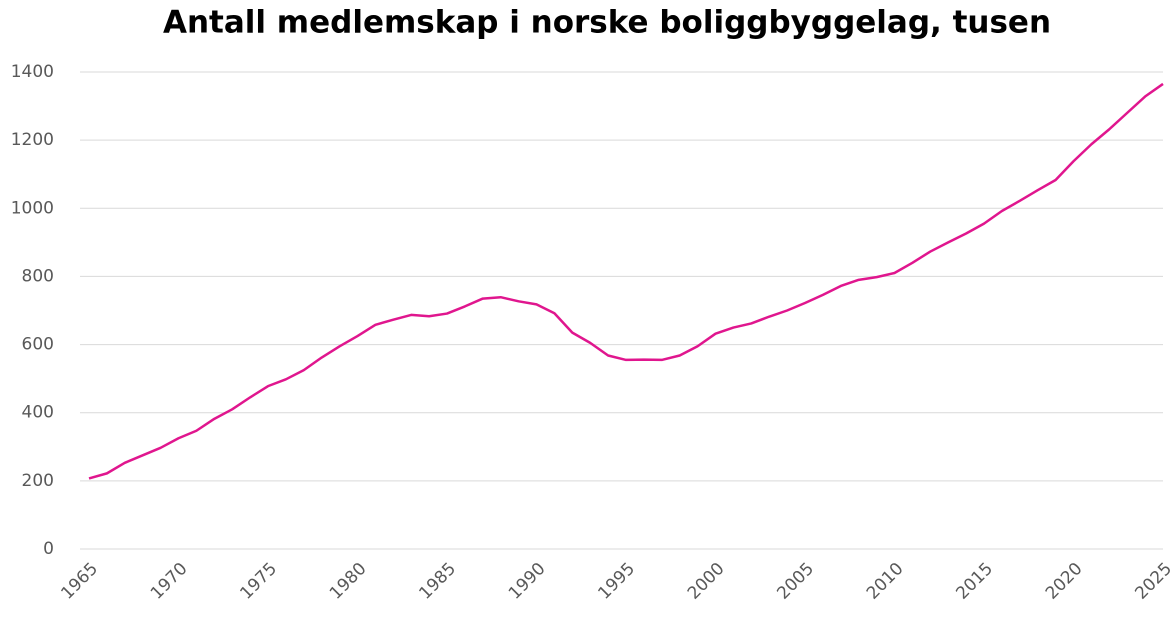 The height and width of the screenshot is (625, 1174). Describe the element at coordinates (38, 481) in the screenshot. I see `y-tick-label: 200` at that location.